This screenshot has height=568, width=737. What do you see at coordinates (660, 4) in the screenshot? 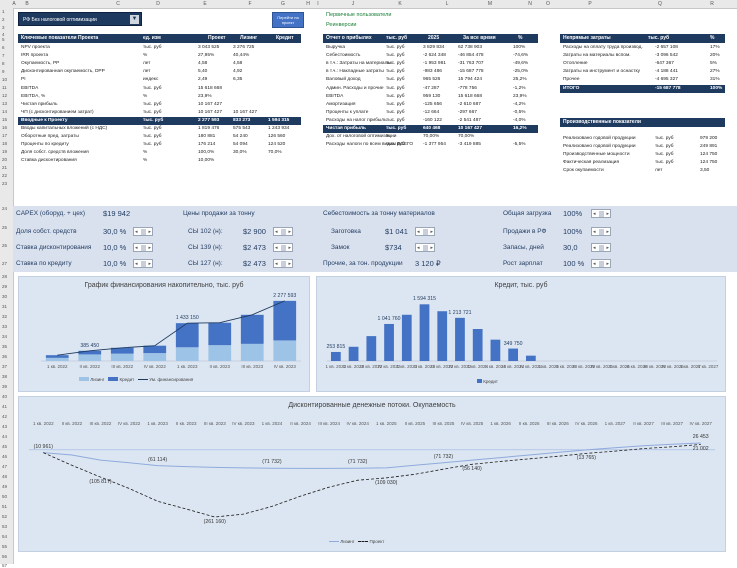
I see `col-q: Q` at bounding box center [660, 4].